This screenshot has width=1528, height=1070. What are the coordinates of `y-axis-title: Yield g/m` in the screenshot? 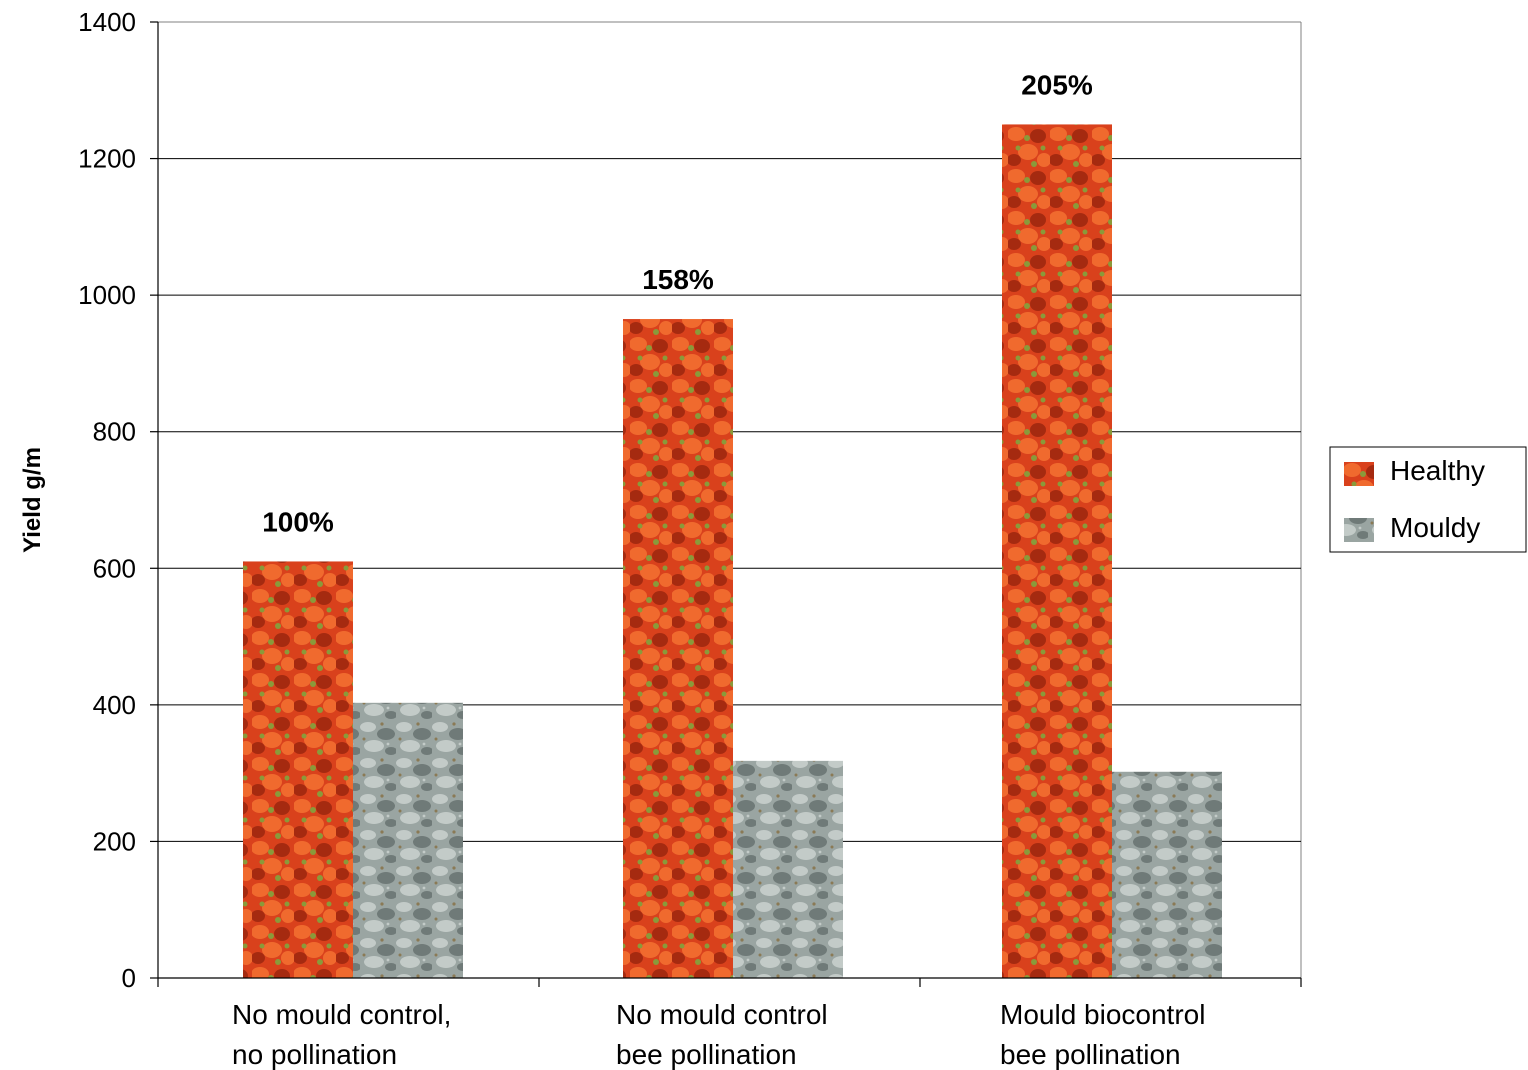 It's located at (32, 500).